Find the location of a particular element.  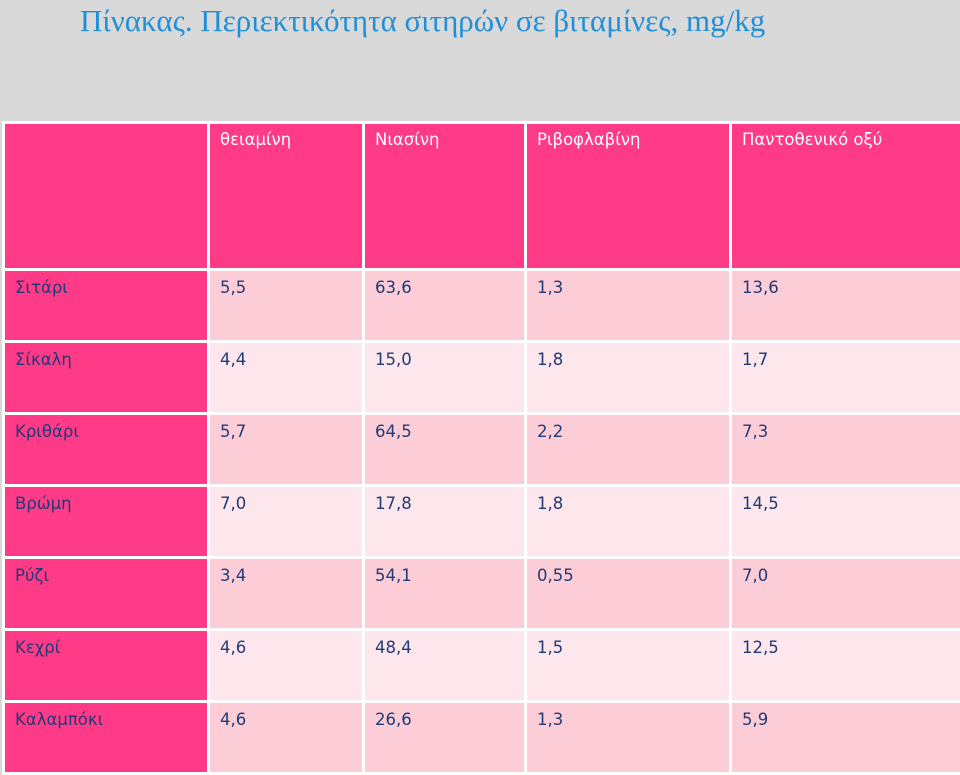

header-thiamine: θειαμίνη is located at coordinates (286, 196).